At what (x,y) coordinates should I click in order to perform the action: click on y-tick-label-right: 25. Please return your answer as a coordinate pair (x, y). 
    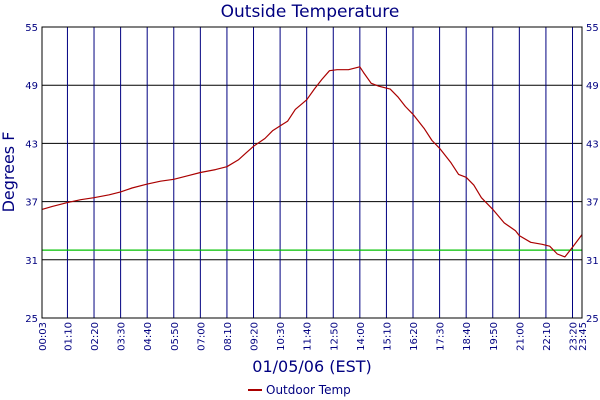
    Looking at the image, I should click on (592, 319).